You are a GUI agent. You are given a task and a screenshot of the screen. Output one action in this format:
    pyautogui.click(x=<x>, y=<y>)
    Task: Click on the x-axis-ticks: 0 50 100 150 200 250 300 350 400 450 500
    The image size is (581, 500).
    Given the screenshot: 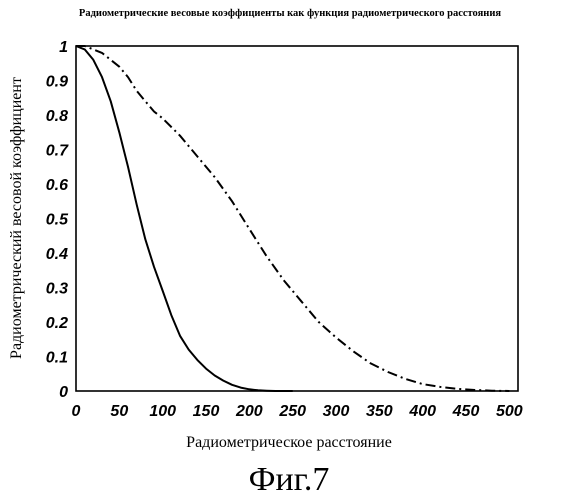 What is the action you would take?
    pyautogui.click(x=297, y=411)
    